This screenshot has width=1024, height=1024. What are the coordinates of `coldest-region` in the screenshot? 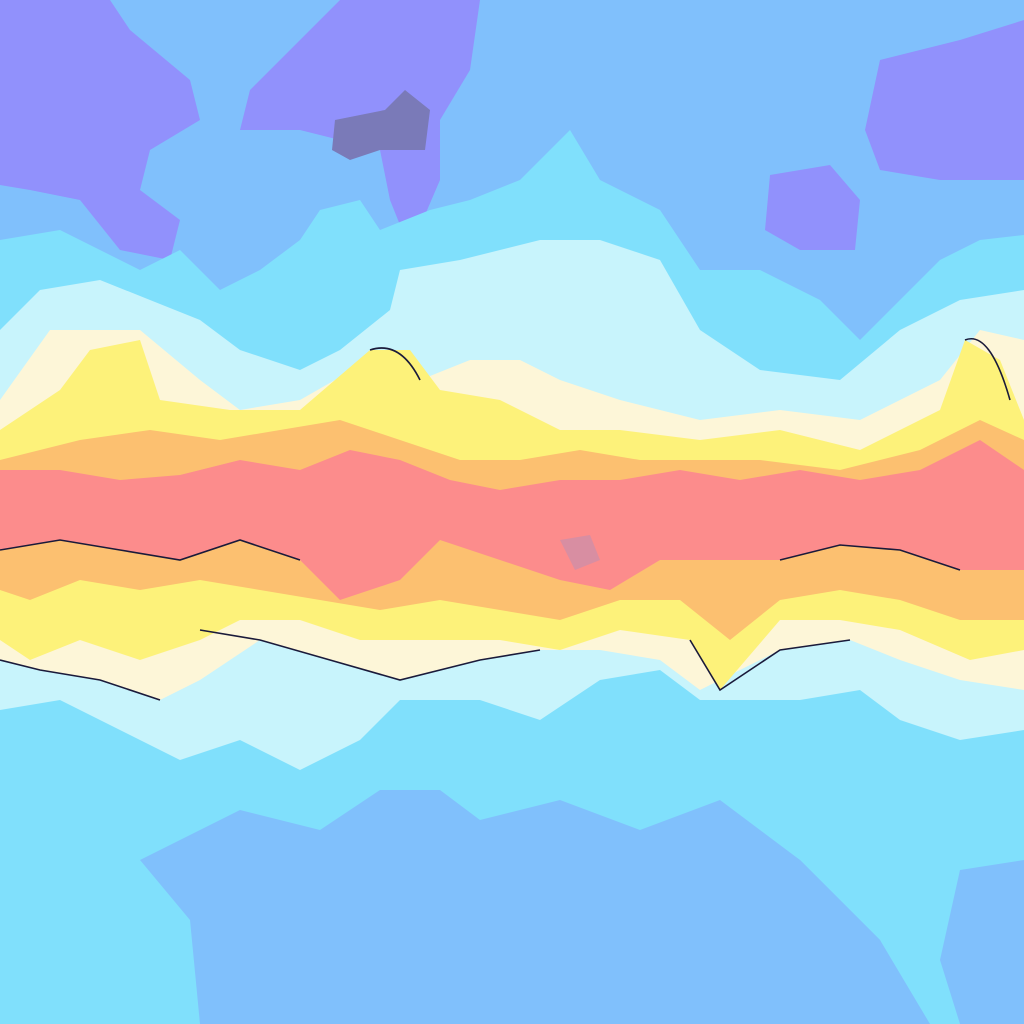 It's located at (381, 125).